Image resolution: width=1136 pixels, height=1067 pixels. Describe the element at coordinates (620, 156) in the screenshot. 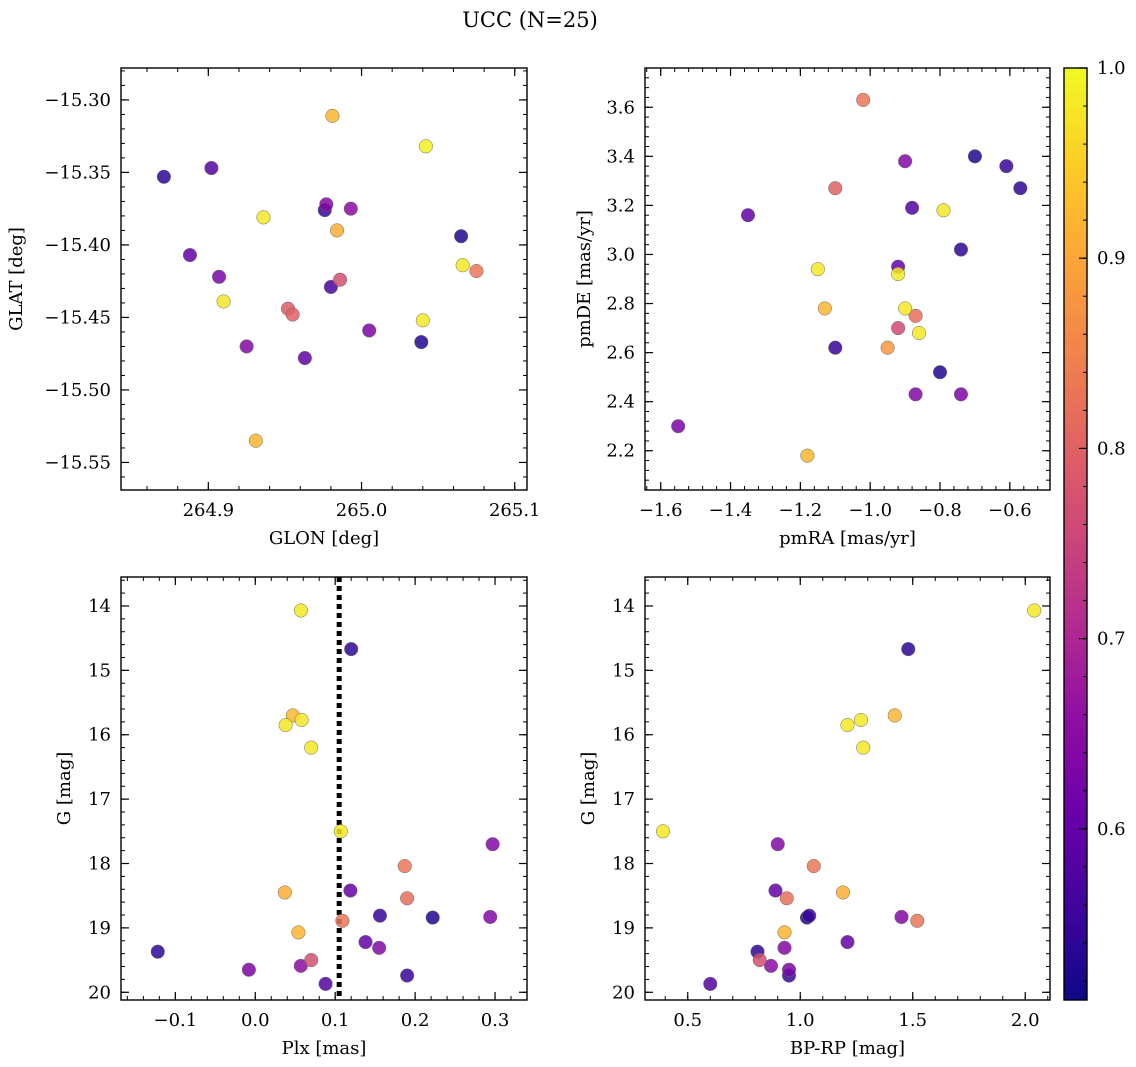

I see `y-tick-label: 3.4` at that location.